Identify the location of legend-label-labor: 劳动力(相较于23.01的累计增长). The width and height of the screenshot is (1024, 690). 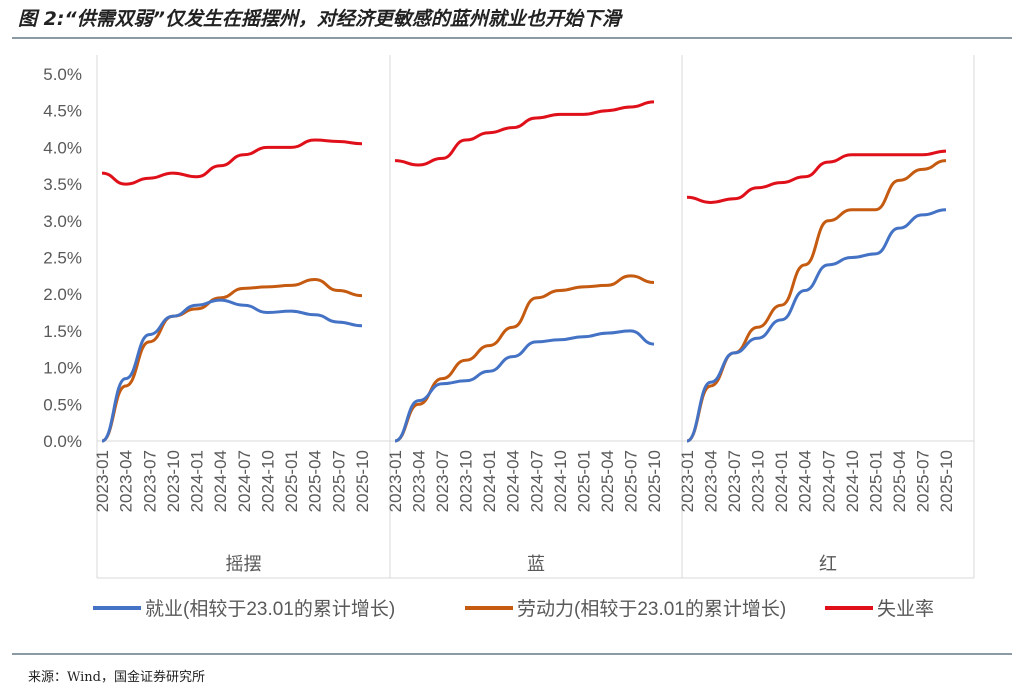
(651, 609).